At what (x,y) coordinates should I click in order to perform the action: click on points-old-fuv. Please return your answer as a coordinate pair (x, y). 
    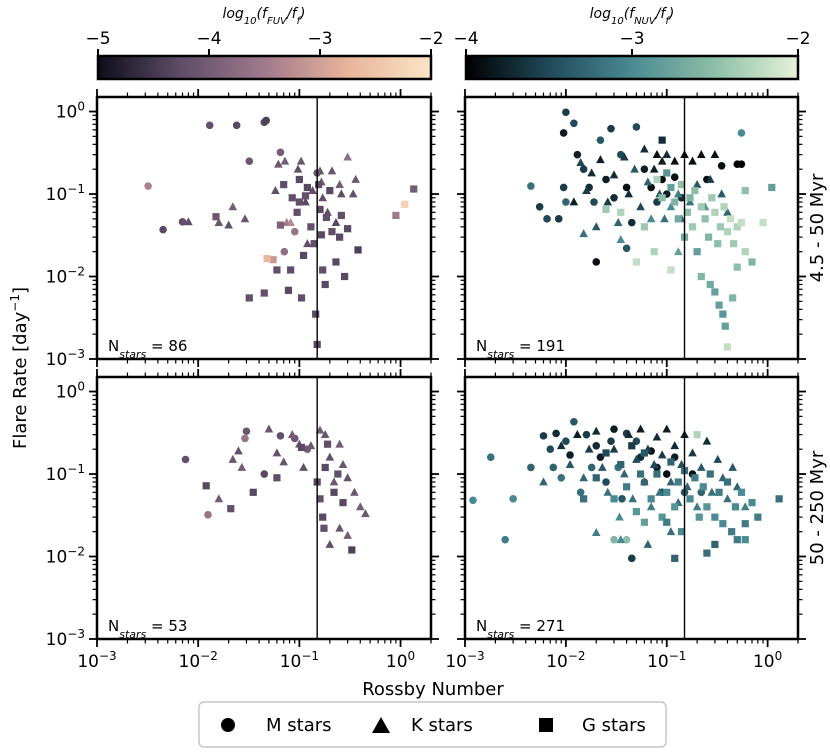
    Looking at the image, I should click on (275, 489).